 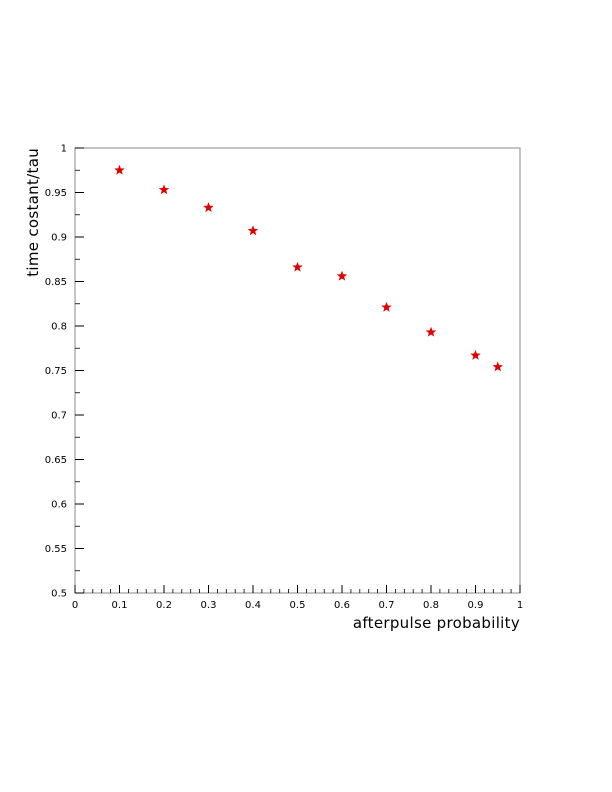 What do you see at coordinates (253, 605) in the screenshot?
I see `x-tick-label: 0.4` at bounding box center [253, 605].